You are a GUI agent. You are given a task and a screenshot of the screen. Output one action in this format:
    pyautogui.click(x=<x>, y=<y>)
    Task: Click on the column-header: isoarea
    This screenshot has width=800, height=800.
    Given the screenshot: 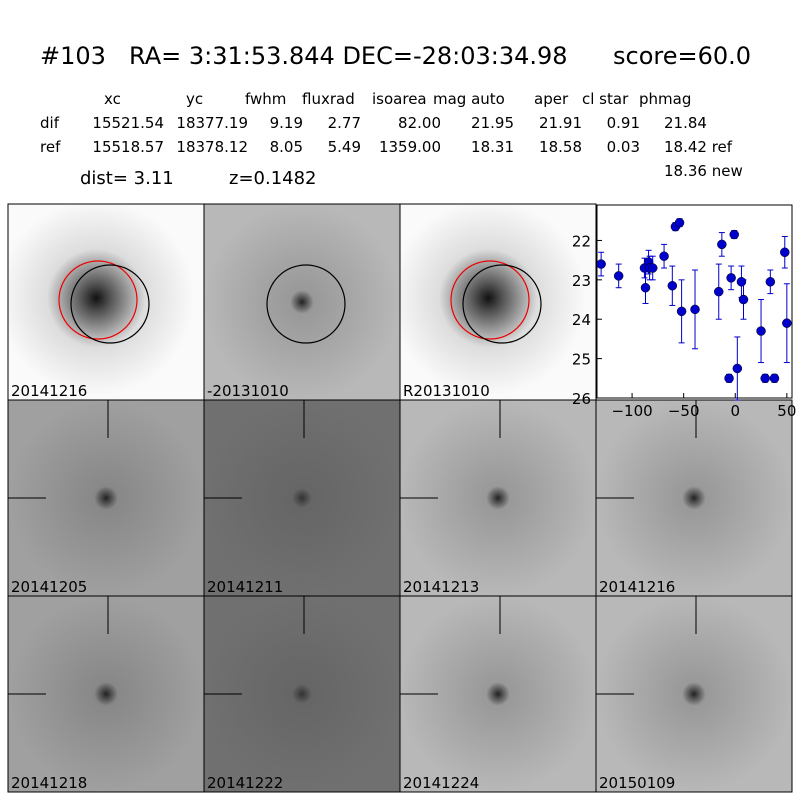 What is the action you would take?
    pyautogui.click(x=399, y=99)
    